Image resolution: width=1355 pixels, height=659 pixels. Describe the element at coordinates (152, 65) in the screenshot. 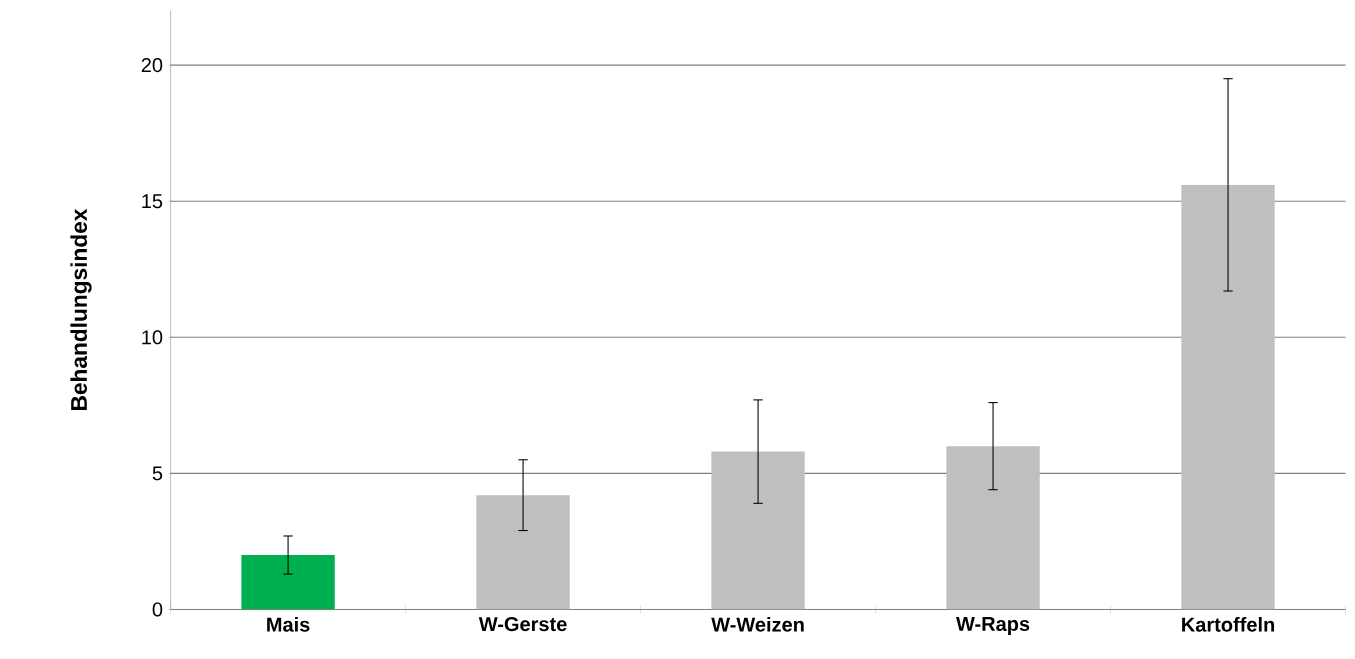

I see `y-tick-label: 20` at that location.